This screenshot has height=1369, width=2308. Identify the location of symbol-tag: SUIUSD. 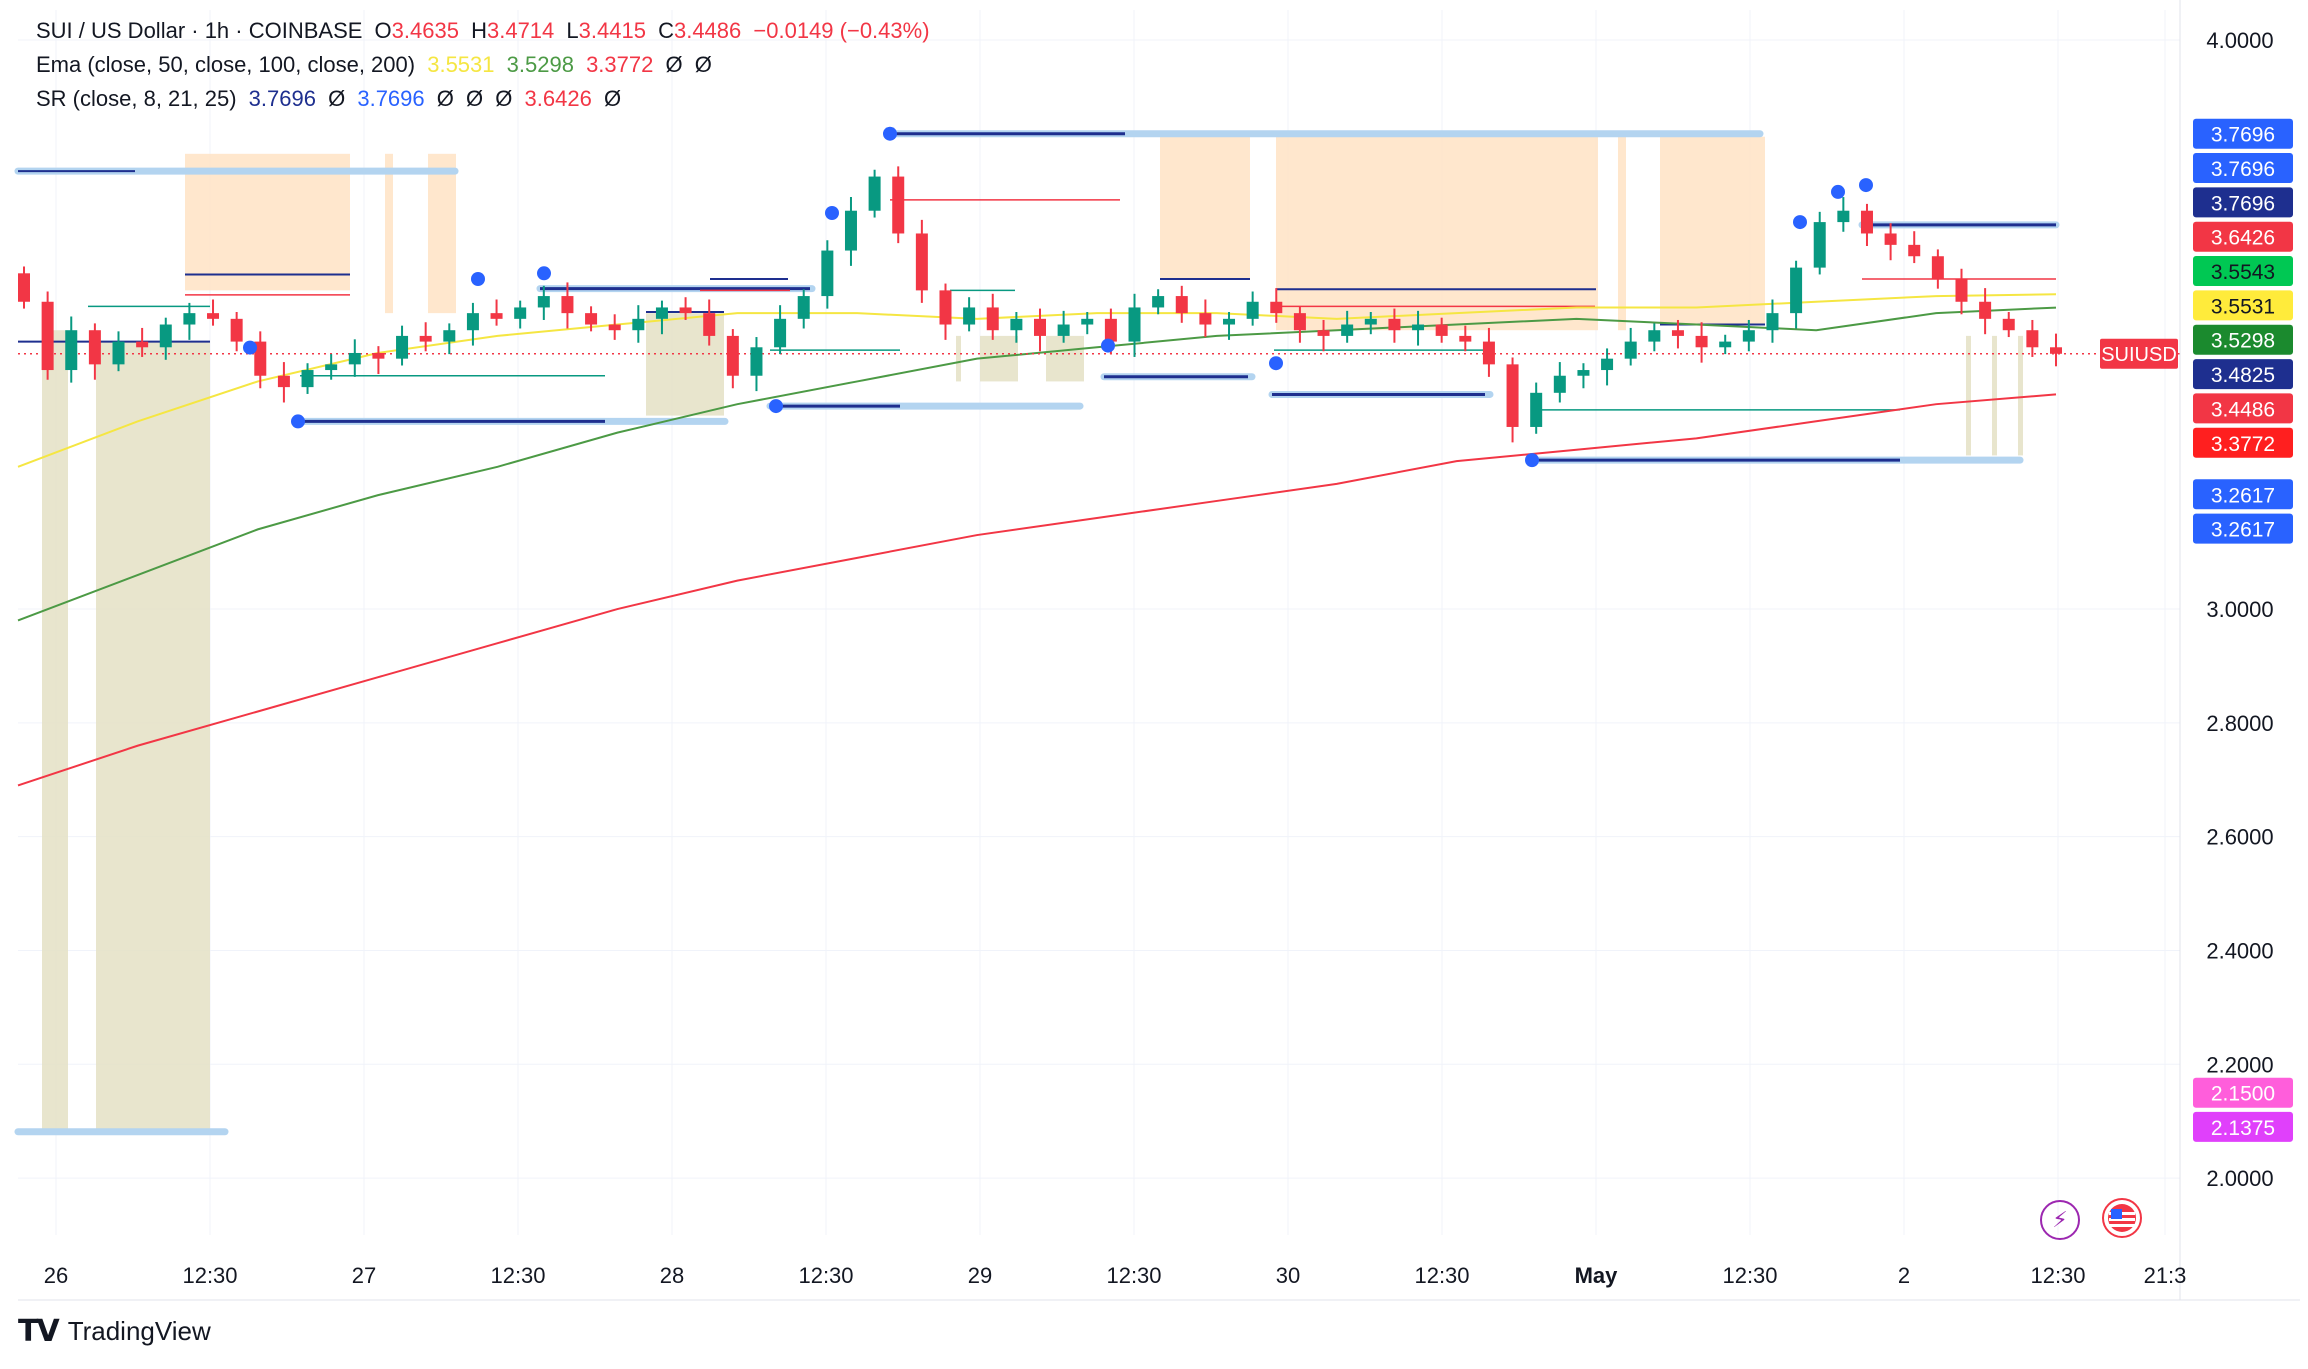
(2139, 355).